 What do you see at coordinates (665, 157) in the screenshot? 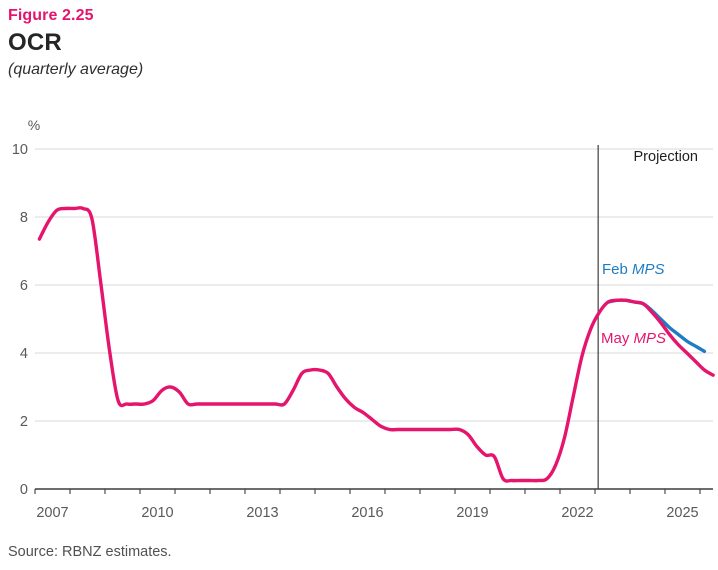
I see `projection-label: Projection` at bounding box center [665, 157].